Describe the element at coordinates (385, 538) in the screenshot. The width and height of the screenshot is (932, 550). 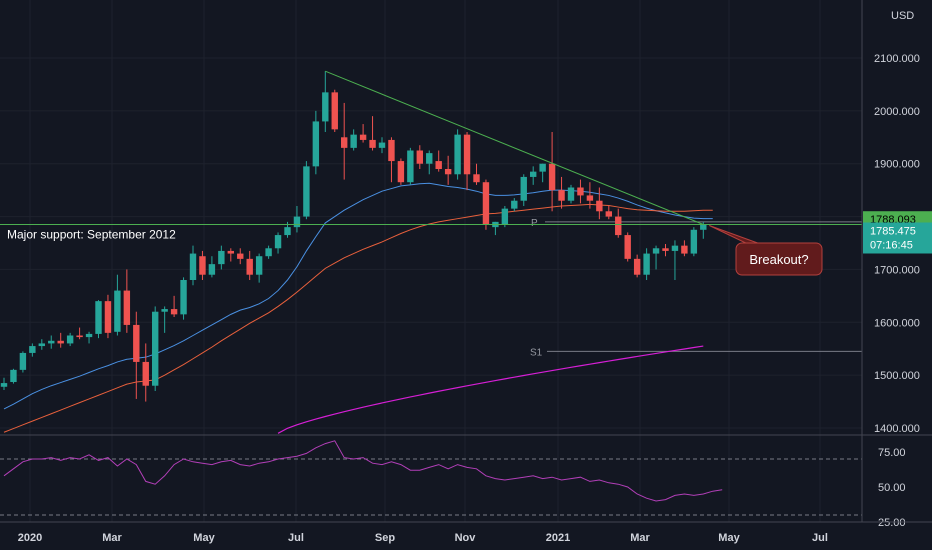
I see `x-tick-label: Sep` at that location.